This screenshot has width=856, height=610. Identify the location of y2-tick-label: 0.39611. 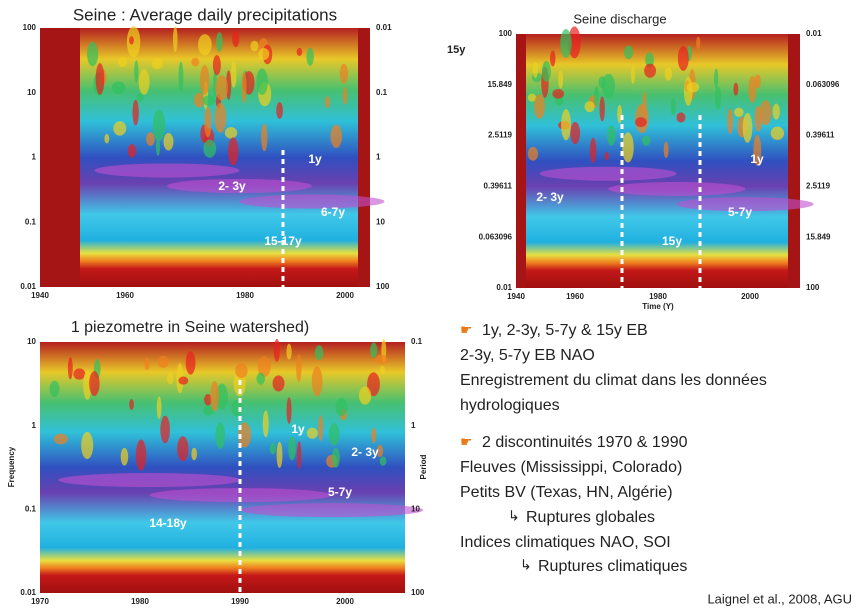
(820, 135).